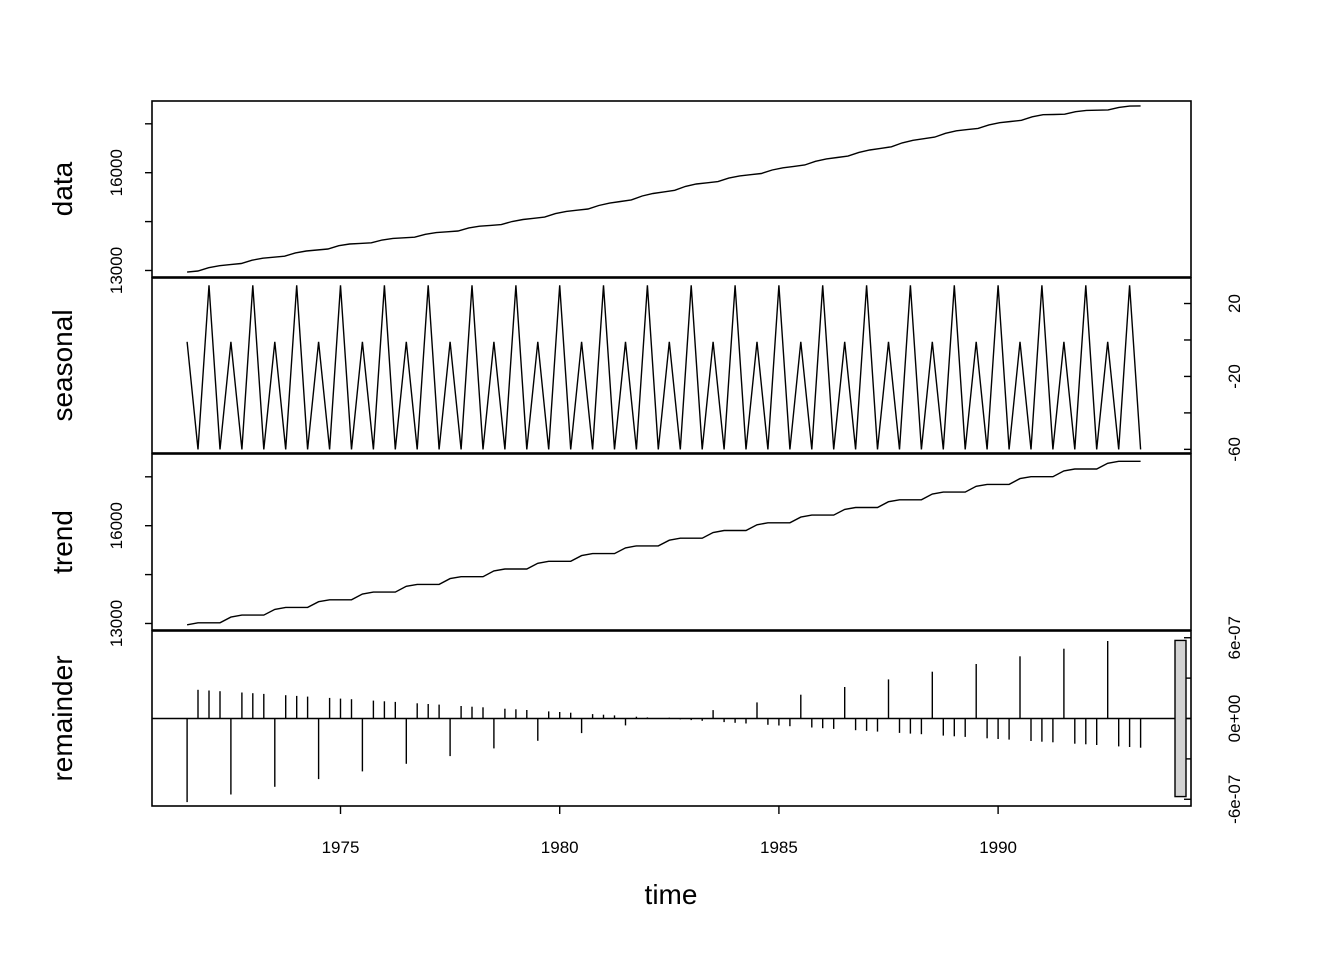 The height and width of the screenshot is (960, 1344). Describe the element at coordinates (62, 365) in the screenshot. I see `panel-label-seasonal: seasonal` at that location.